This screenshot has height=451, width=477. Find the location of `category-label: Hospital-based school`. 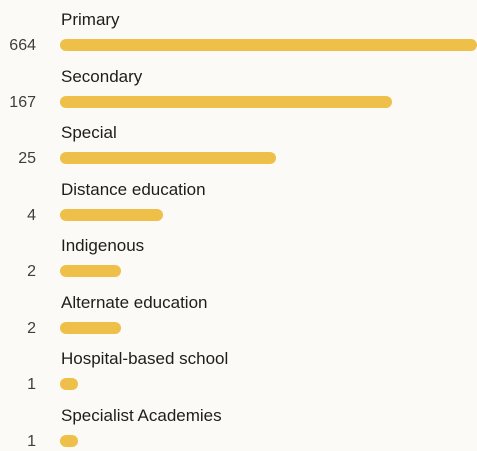

category-label: Hospital-based school is located at coordinates (145, 358).